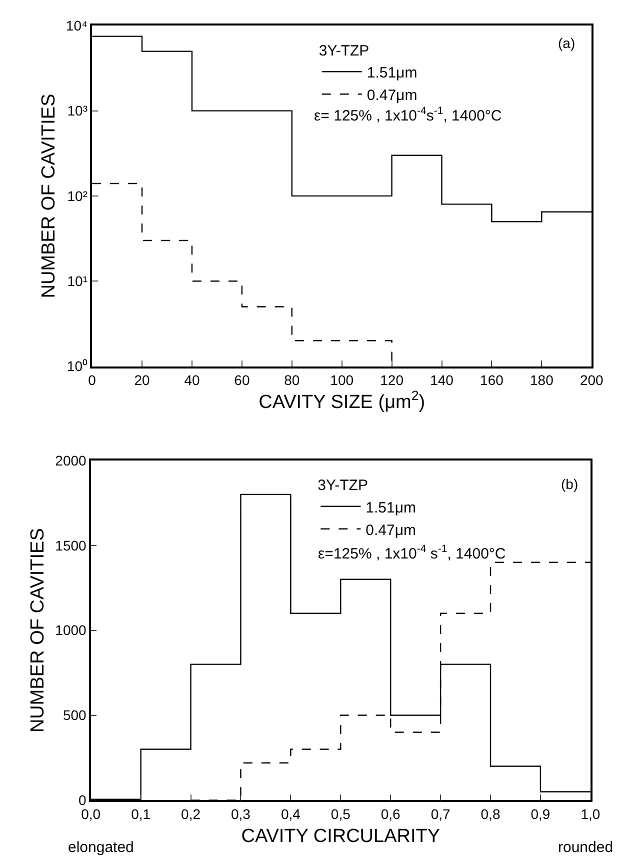  Describe the element at coordinates (492, 380) in the screenshot. I see `x-tick-label: 160` at that location.